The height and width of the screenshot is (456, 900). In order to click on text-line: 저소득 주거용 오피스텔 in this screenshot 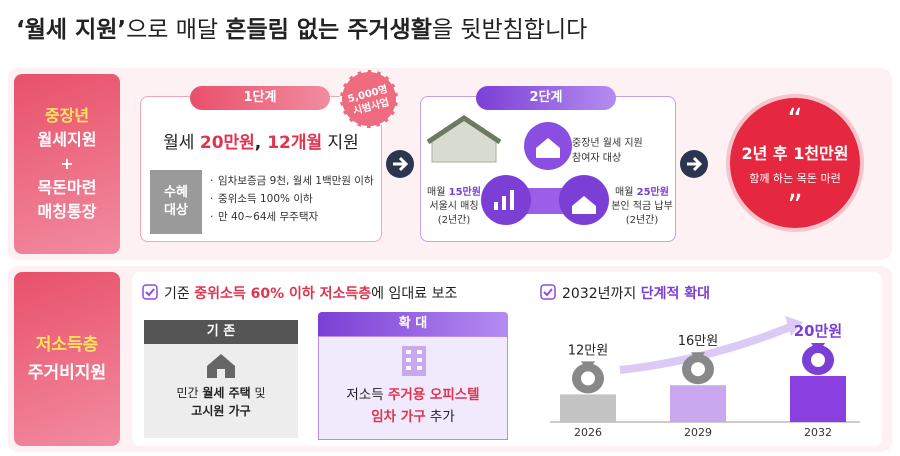, I will do `click(413, 395)`.